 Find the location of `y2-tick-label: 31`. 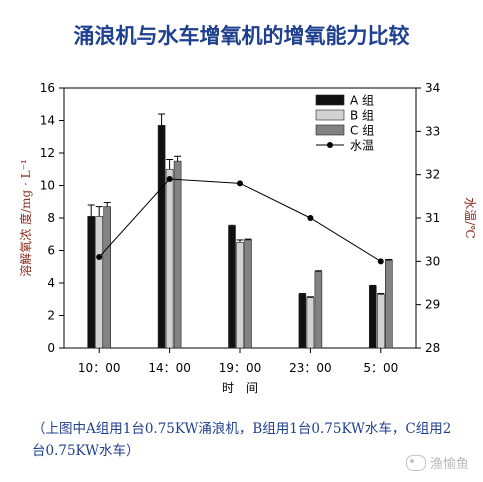

y2-tick-label: 31 is located at coordinates (432, 218).